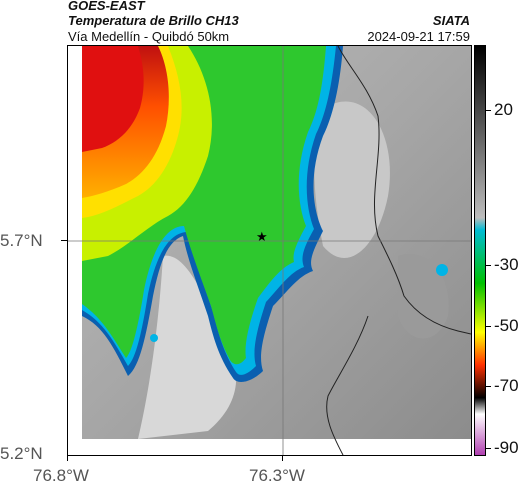 Image resolution: width=526 pixels, height=491 pixels. I want to click on colorbar-label-minus-90: -90, so click(506, 447).